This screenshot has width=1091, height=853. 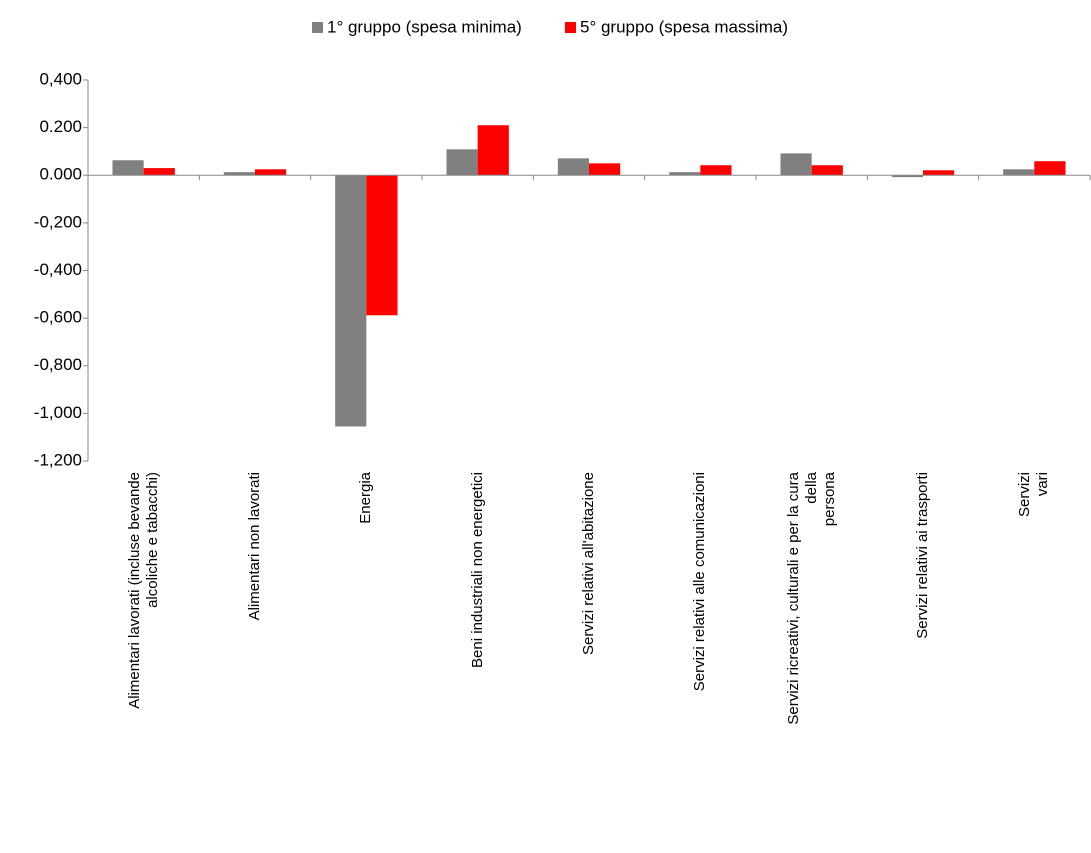 What do you see at coordinates (1034, 495) in the screenshot?
I see `x-tick-label: Servizi vari` at bounding box center [1034, 495].